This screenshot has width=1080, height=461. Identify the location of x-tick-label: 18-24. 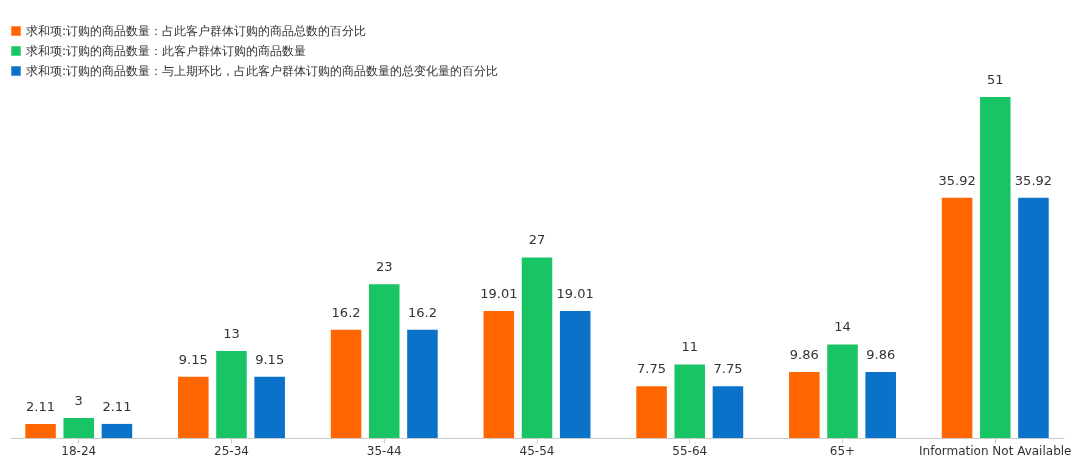
(79, 450).